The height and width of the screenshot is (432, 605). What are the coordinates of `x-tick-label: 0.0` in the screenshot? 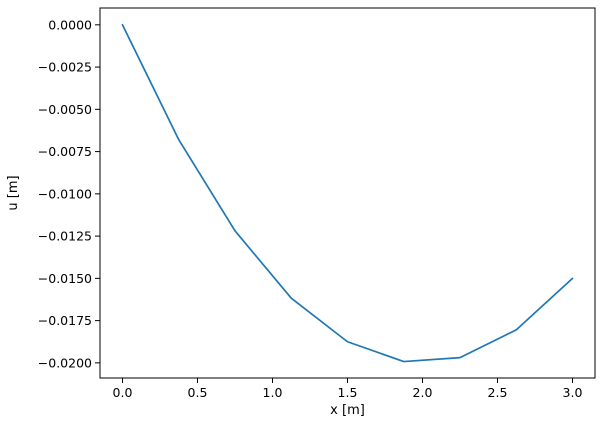 It's located at (123, 392).